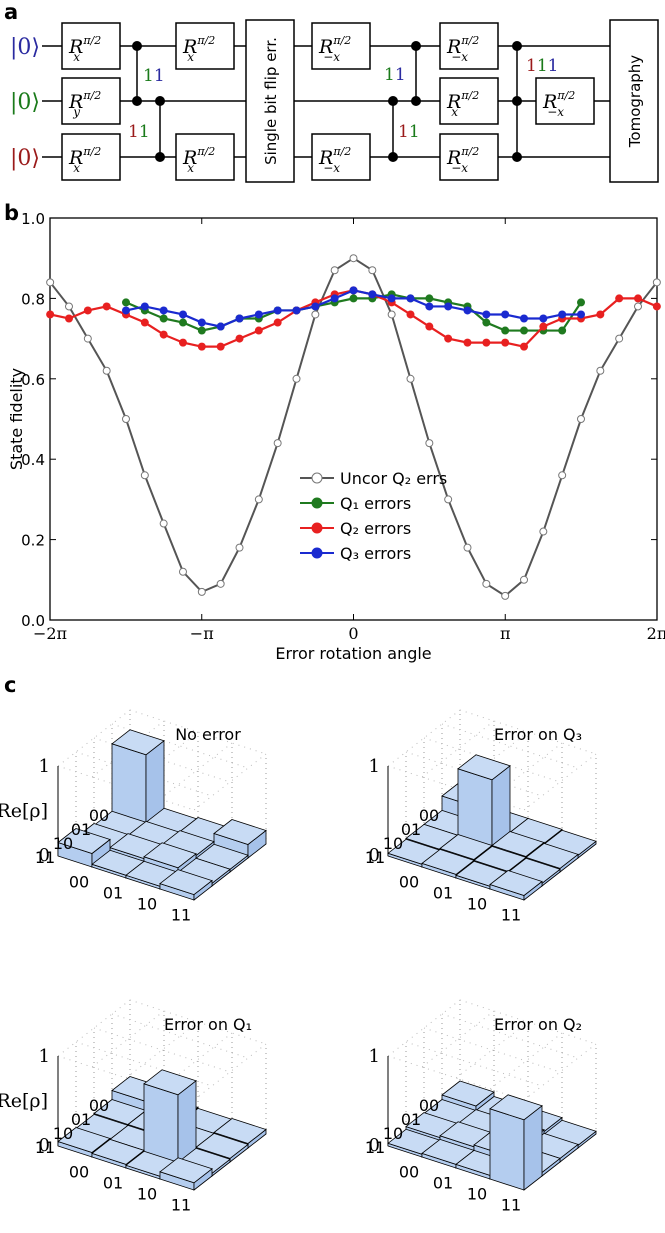  What do you see at coordinates (375, 503) in the screenshot?
I see `legend-entry: Q₁ errors` at bounding box center [375, 503].